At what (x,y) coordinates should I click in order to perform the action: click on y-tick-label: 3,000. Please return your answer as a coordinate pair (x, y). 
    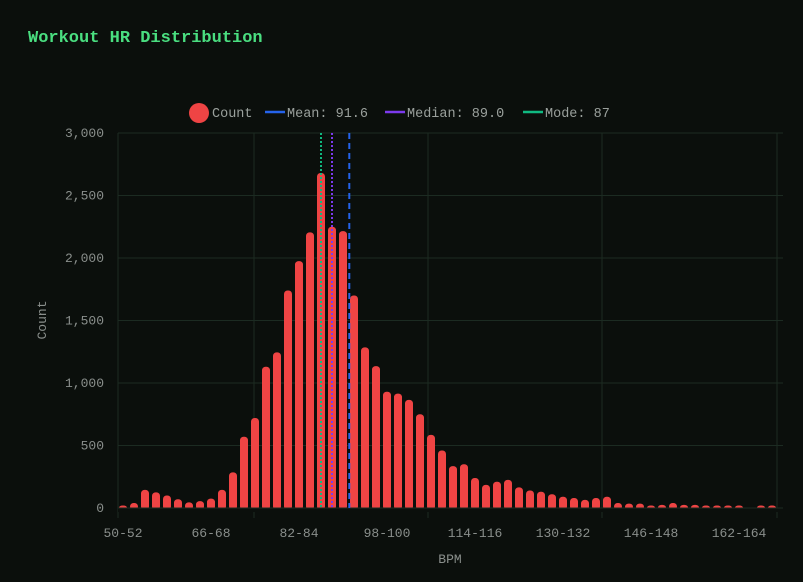
    Looking at the image, I should click on (84, 133).